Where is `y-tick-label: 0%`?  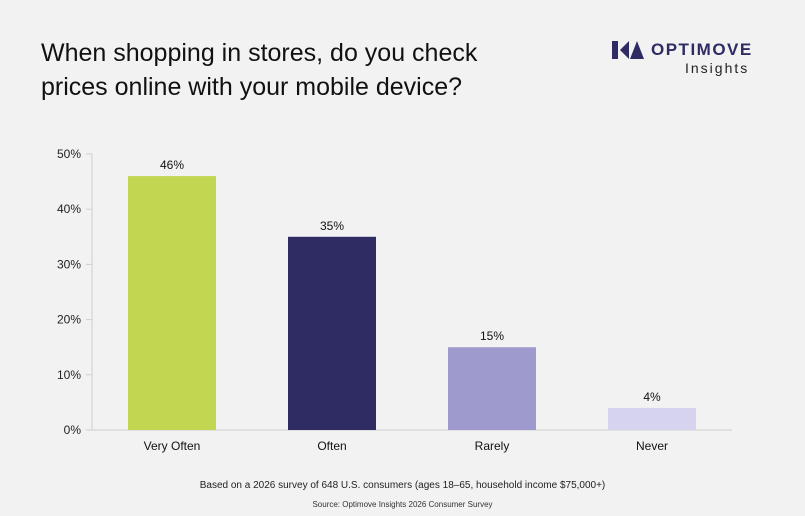
y-tick-label: 0% is located at coordinates (73, 430).